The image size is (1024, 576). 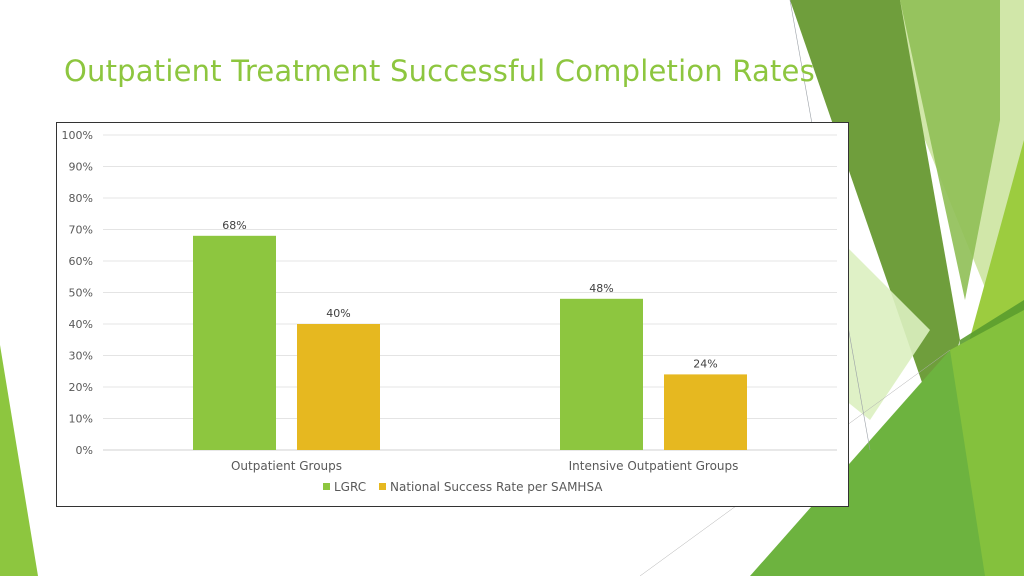 I want to click on y-tick-label: 30%, so click(x=81, y=356).